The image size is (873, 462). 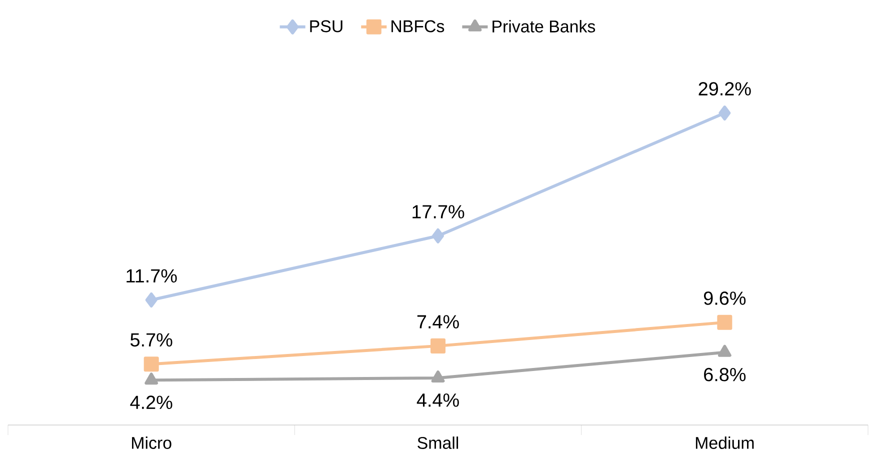 What do you see at coordinates (152, 442) in the screenshot?
I see `x-tick-label: Micro` at bounding box center [152, 442].